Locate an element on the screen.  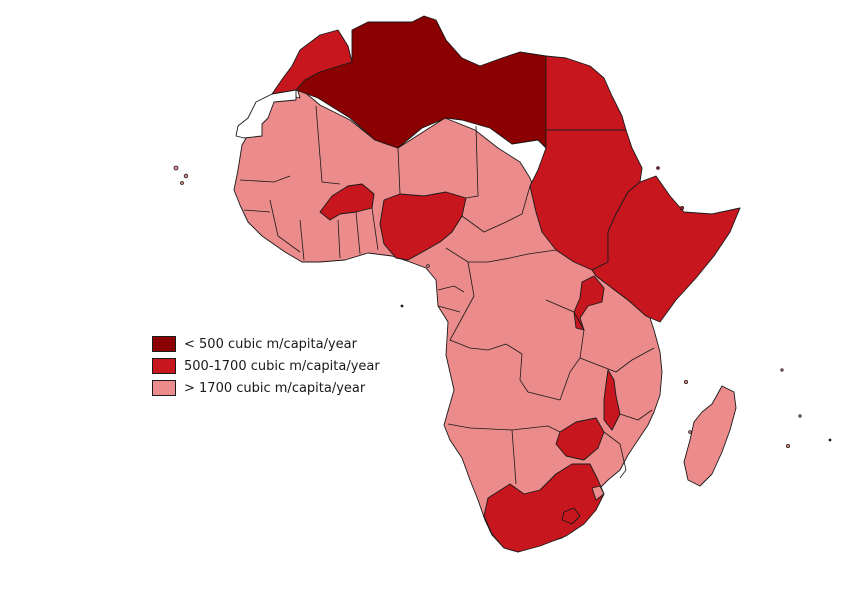
region-uganda-rwanda is located at coordinates (589, 303).